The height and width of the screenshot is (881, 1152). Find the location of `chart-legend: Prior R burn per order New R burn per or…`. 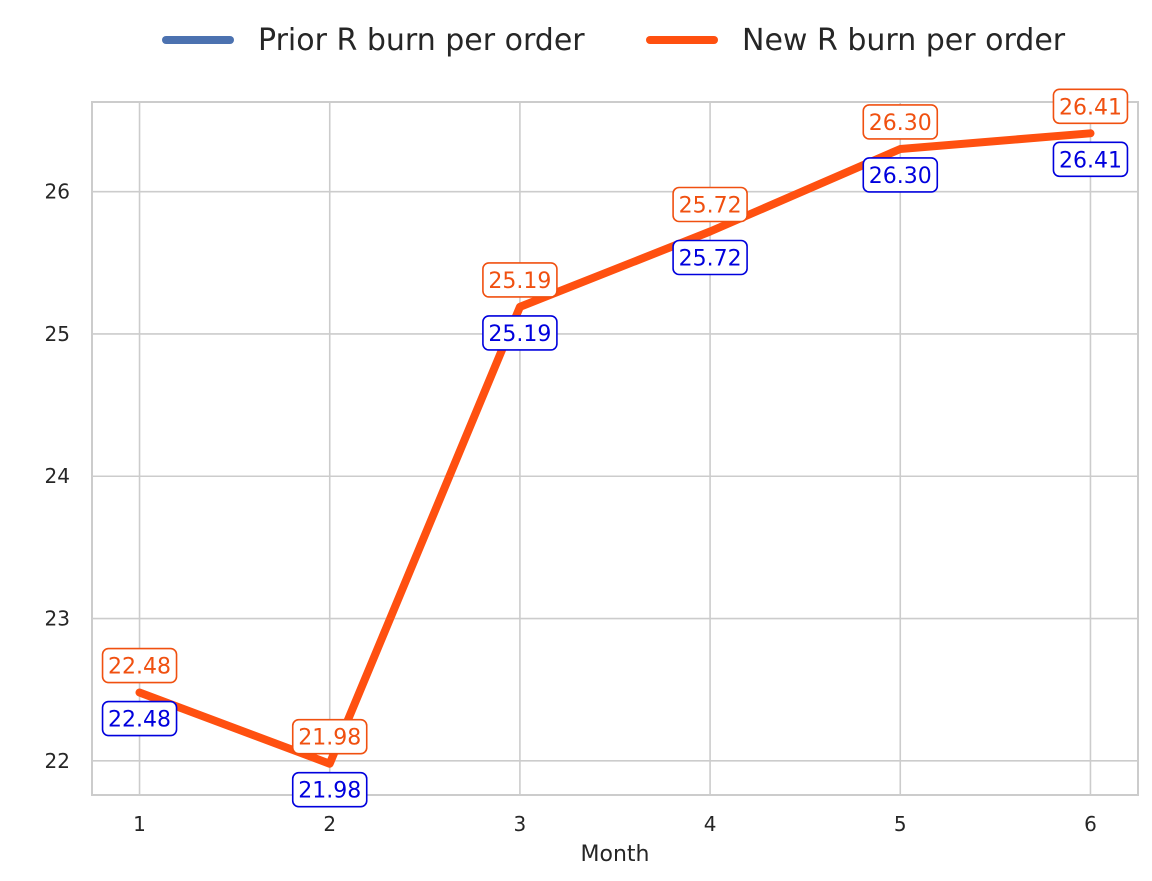

chart-legend: Prior R burn per order New R burn per or… is located at coordinates (576, 40).